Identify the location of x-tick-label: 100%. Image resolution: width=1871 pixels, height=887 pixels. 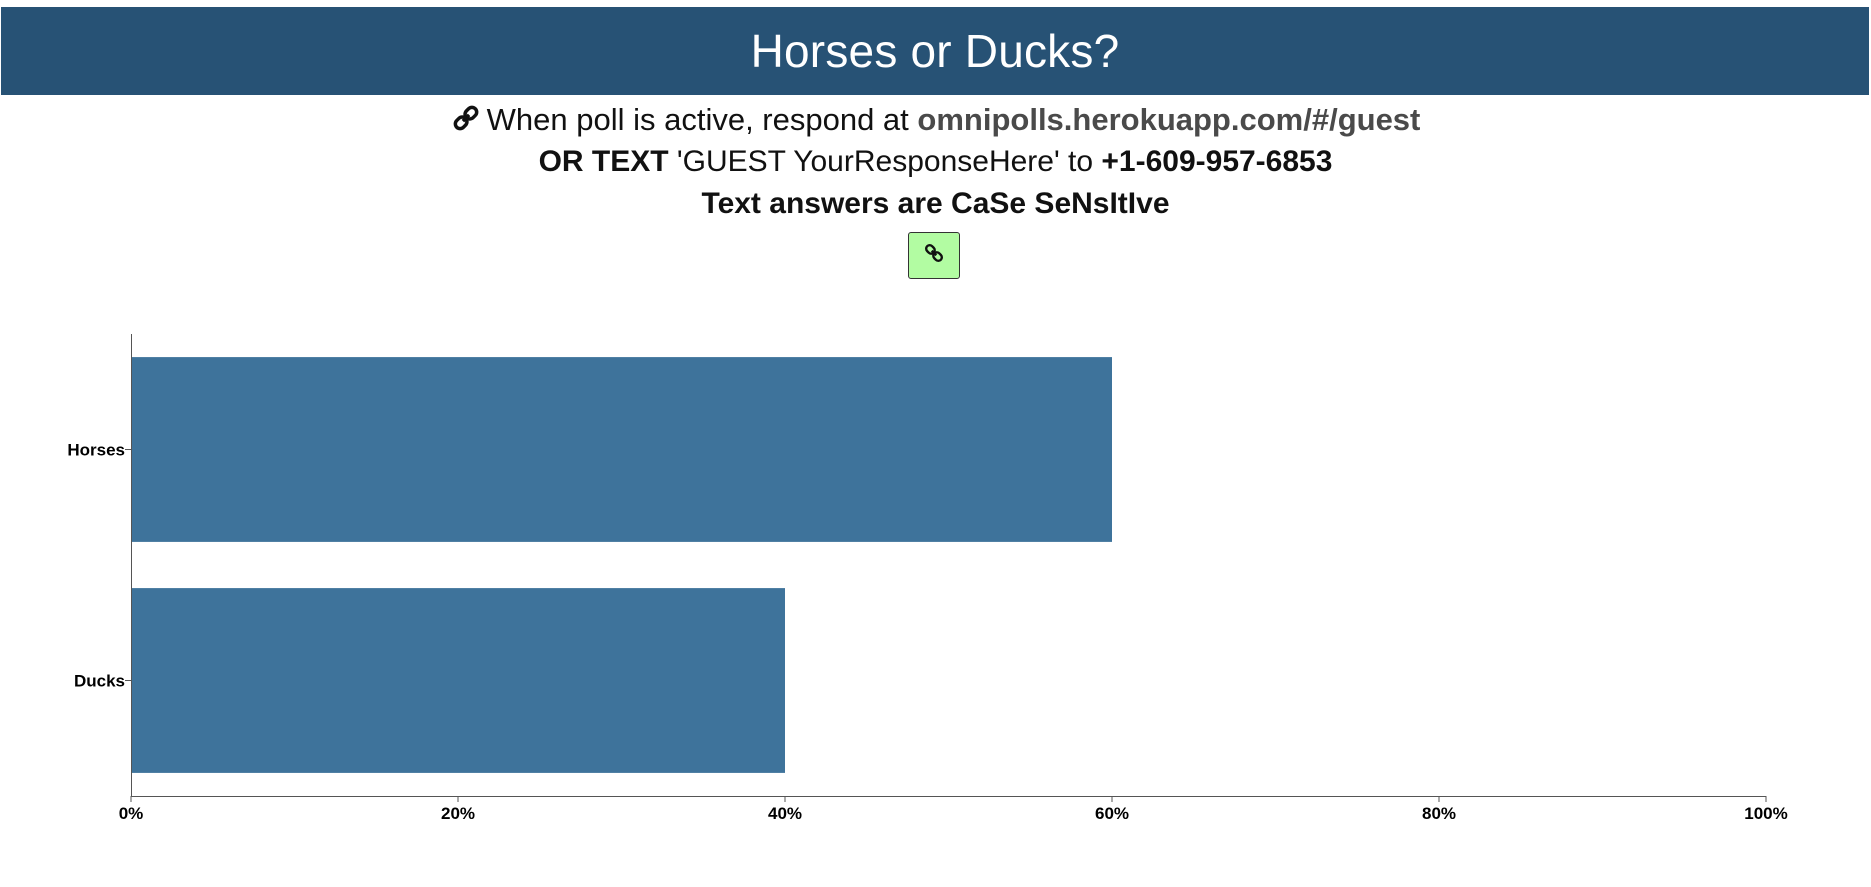
(1765, 813).